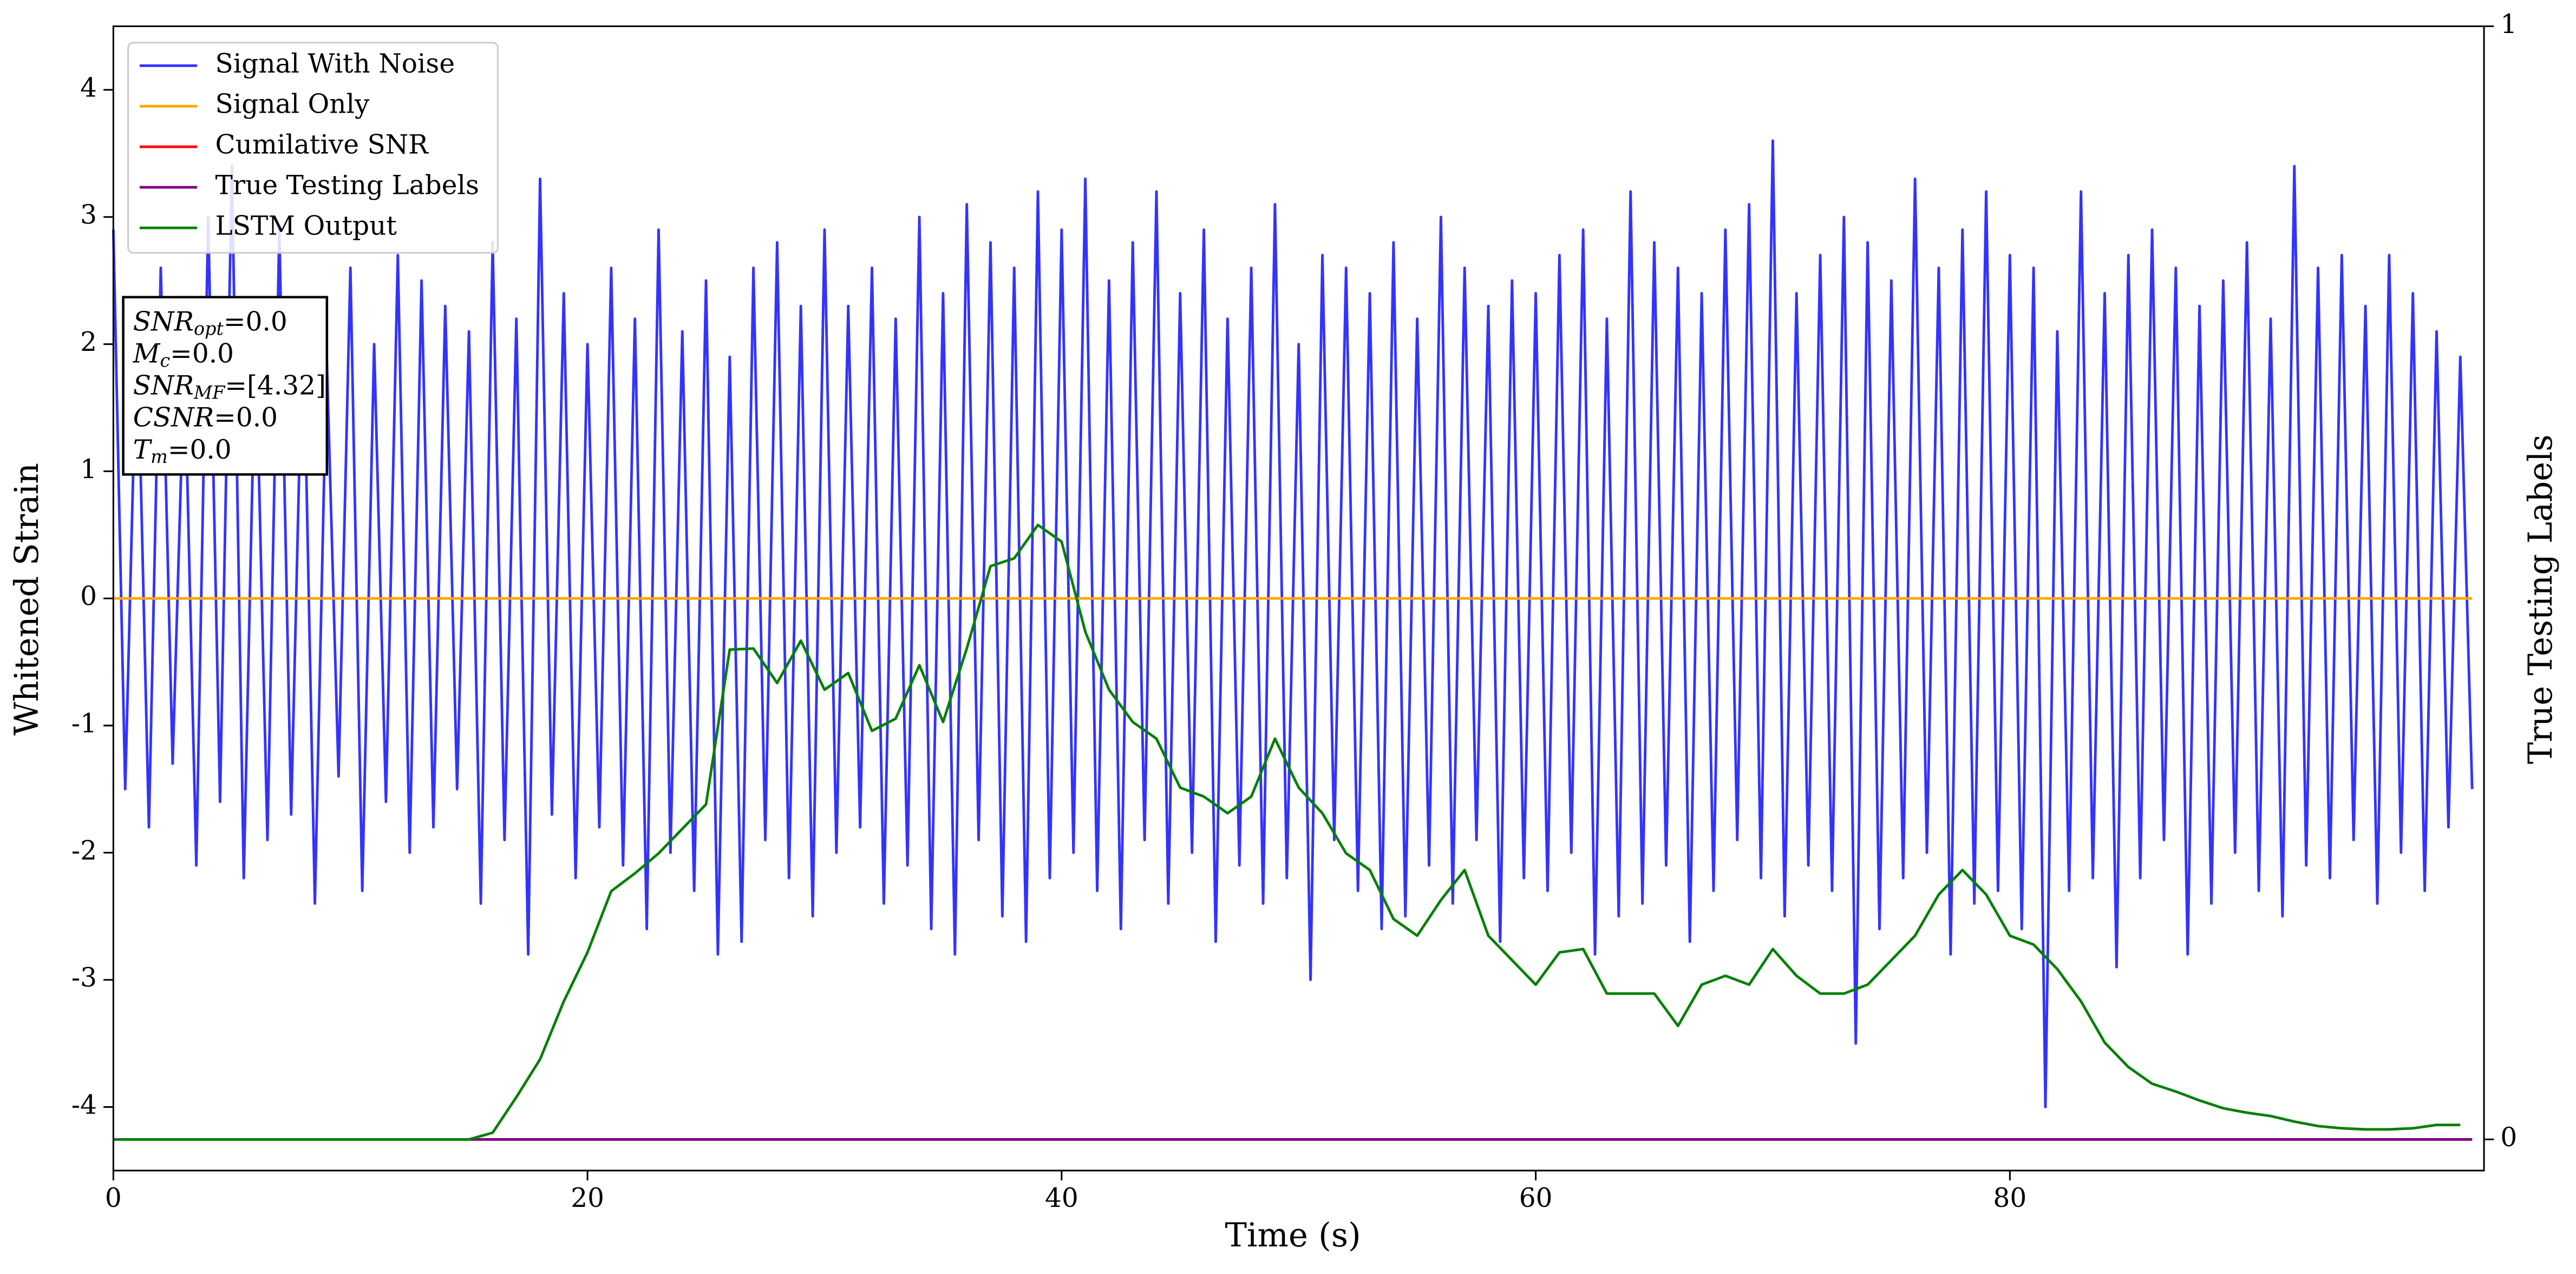  I want to click on annotation: SNRopt=0.0, so click(210, 322).